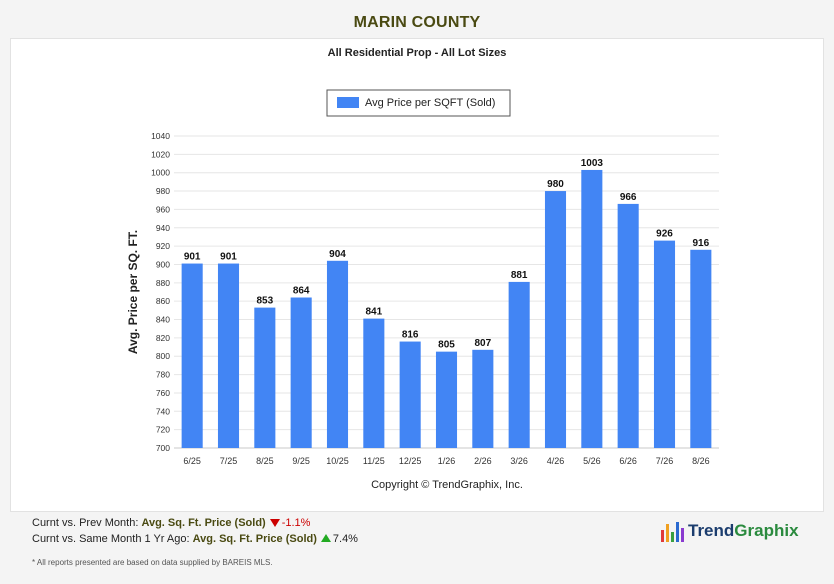 The image size is (834, 584). What do you see at coordinates (160, 154) in the screenshot?
I see `y-tick-label: 1020` at bounding box center [160, 154].